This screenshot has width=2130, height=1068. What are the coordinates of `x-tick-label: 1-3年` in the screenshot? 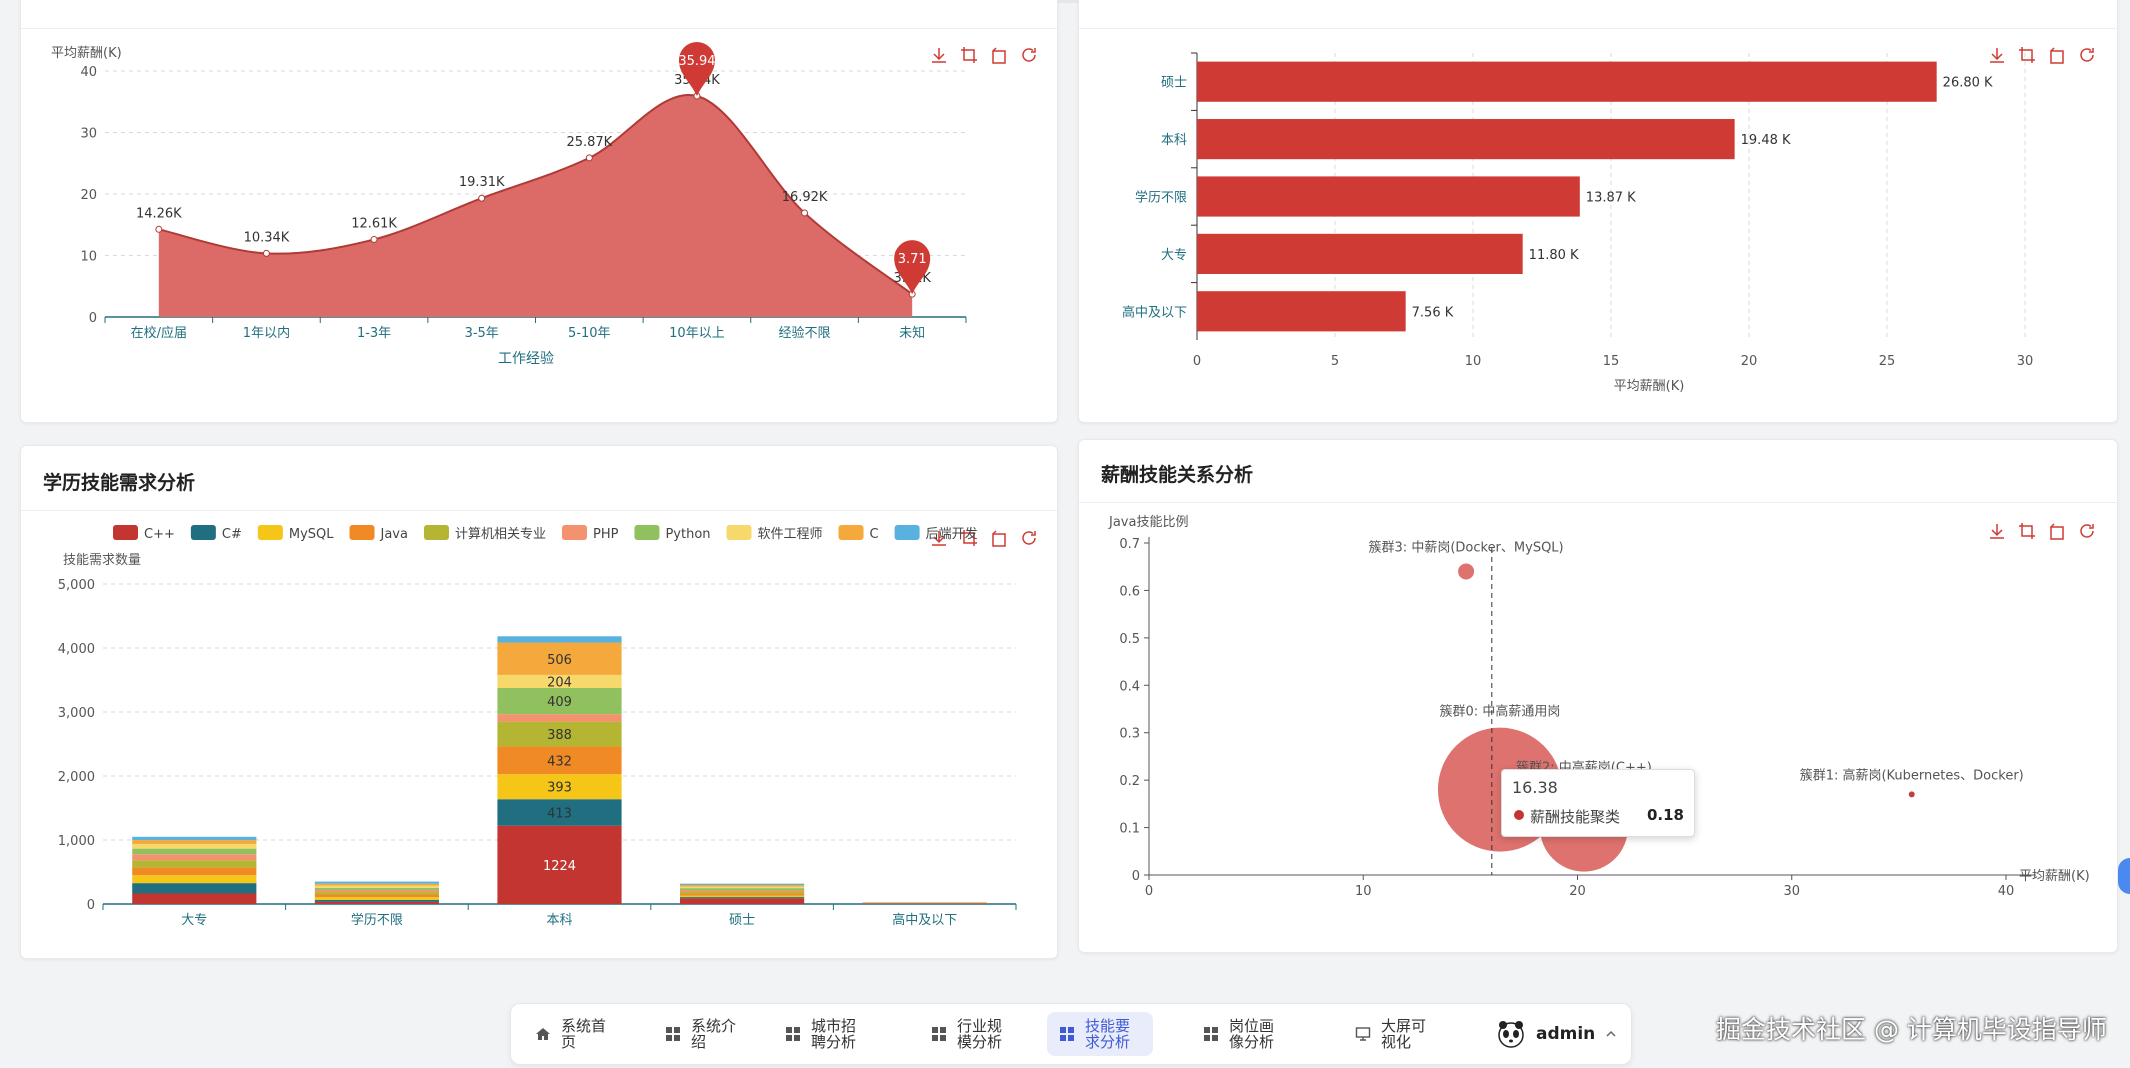 It's located at (374, 333).